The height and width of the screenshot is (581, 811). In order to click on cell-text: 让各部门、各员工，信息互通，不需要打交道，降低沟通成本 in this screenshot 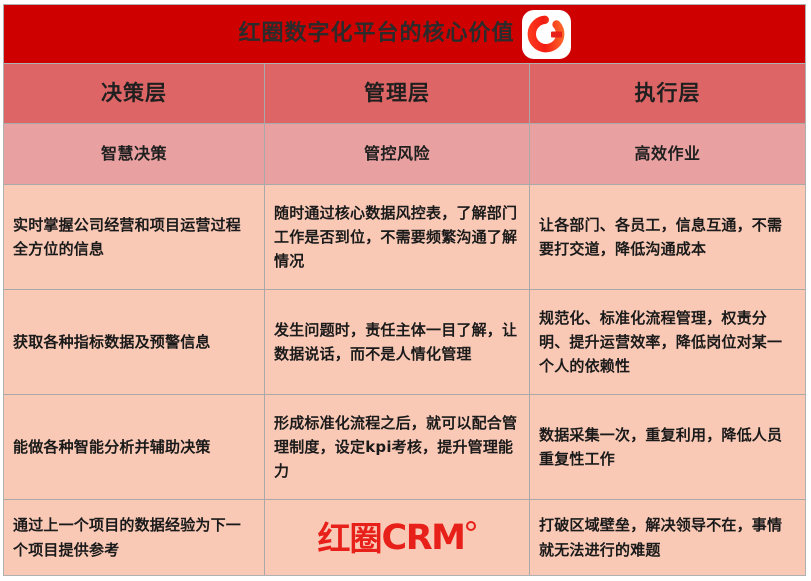, I will do `click(661, 236)`.